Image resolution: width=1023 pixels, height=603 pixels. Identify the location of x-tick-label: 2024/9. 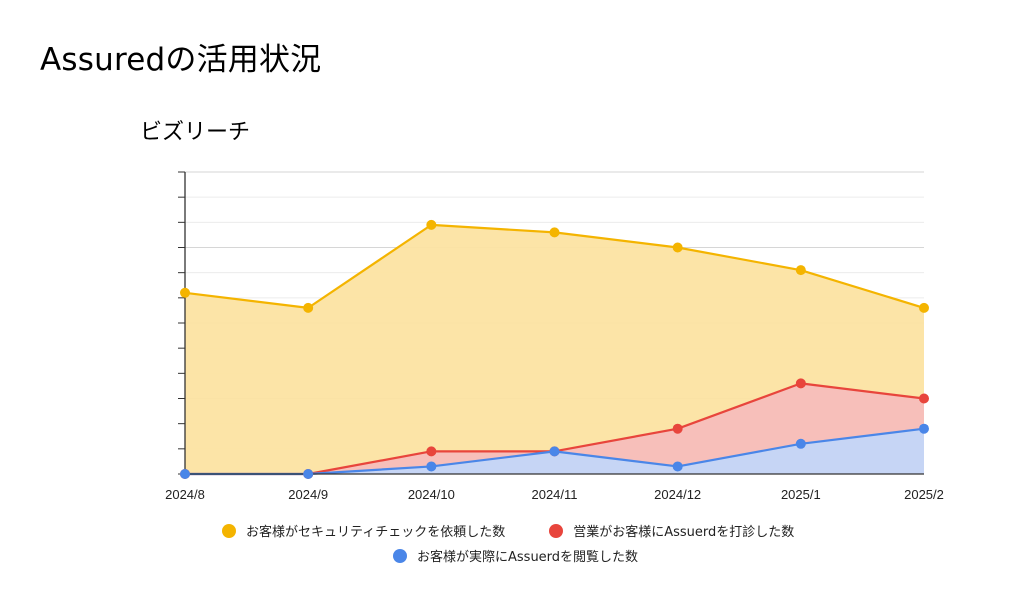
(308, 494).